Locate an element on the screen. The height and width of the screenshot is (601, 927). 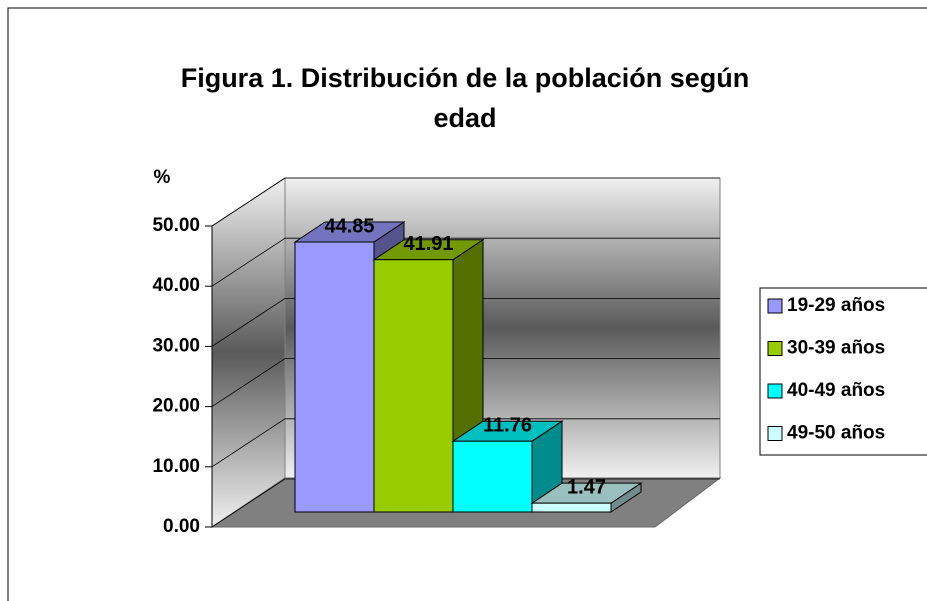
legend-label: 40-49 años is located at coordinates (836, 390).